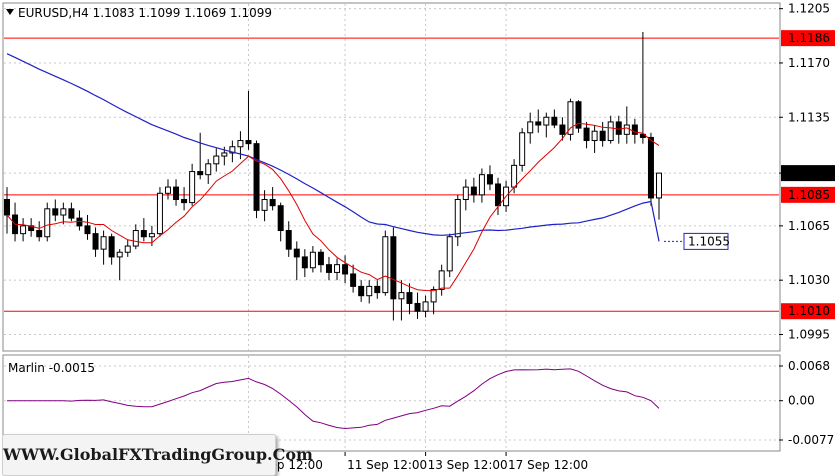  Describe the element at coordinates (10, 12) in the screenshot. I see `dropdown-triangle-icon` at that location.